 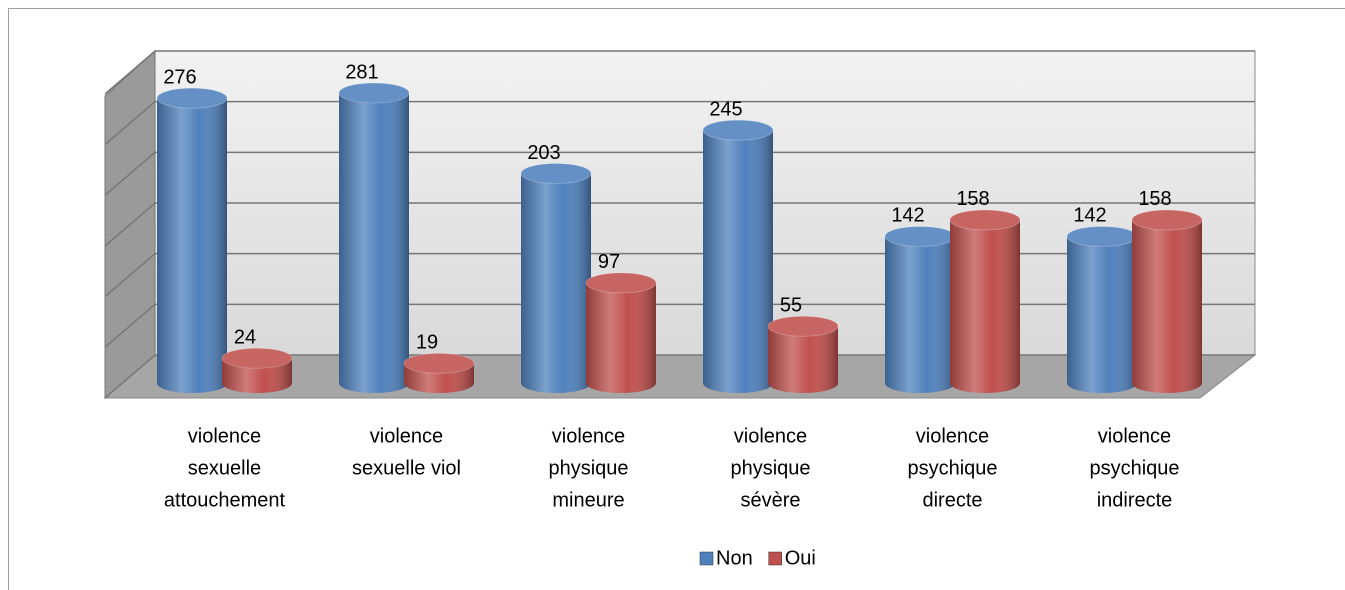 What do you see at coordinates (725, 109) in the screenshot?
I see `value-label: 245` at bounding box center [725, 109].